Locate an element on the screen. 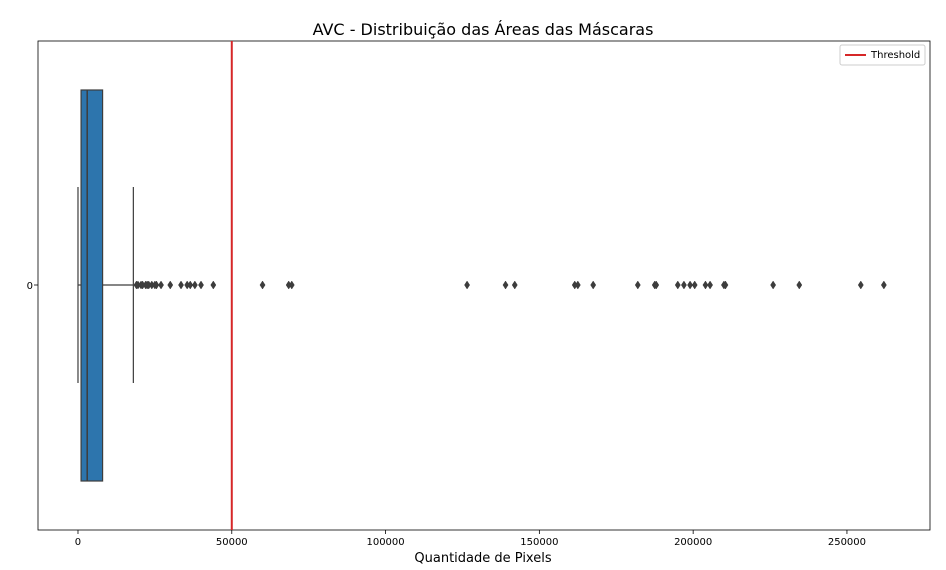 The image size is (946, 570). x-tick-label: 100000 is located at coordinates (385, 542).